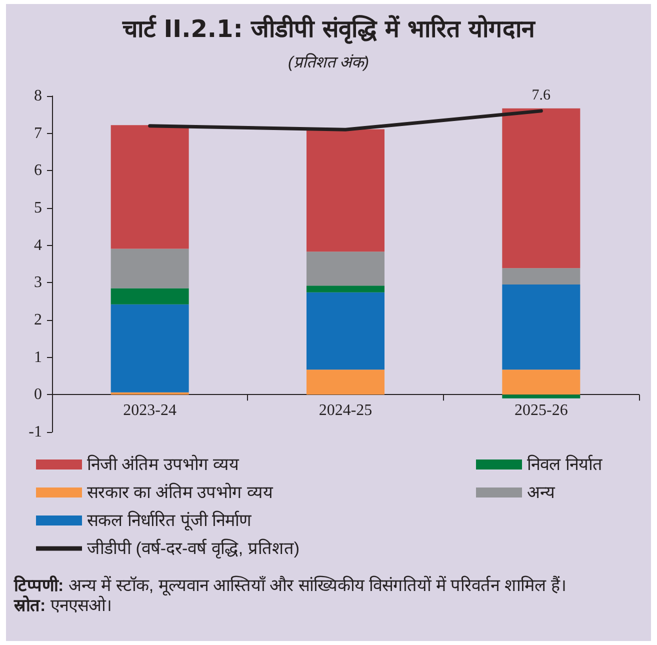 The image size is (657, 645). What do you see at coordinates (38, 283) in the screenshot?
I see `y-tick-label: 3` at bounding box center [38, 283].